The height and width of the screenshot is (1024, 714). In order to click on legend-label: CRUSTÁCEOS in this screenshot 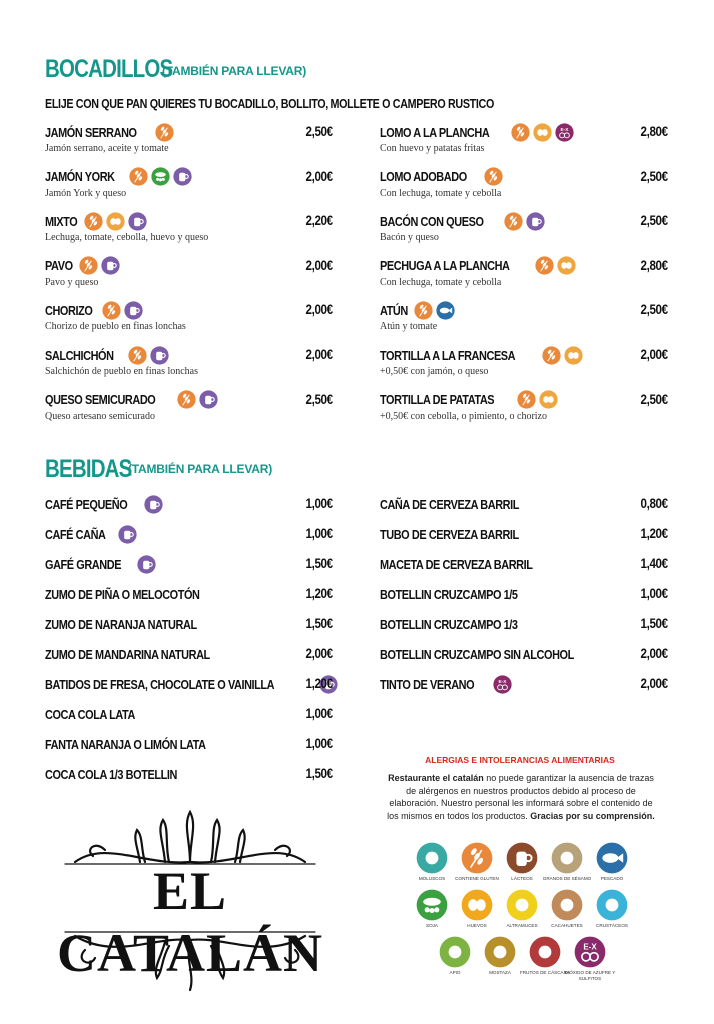, I will do `click(612, 925)`.